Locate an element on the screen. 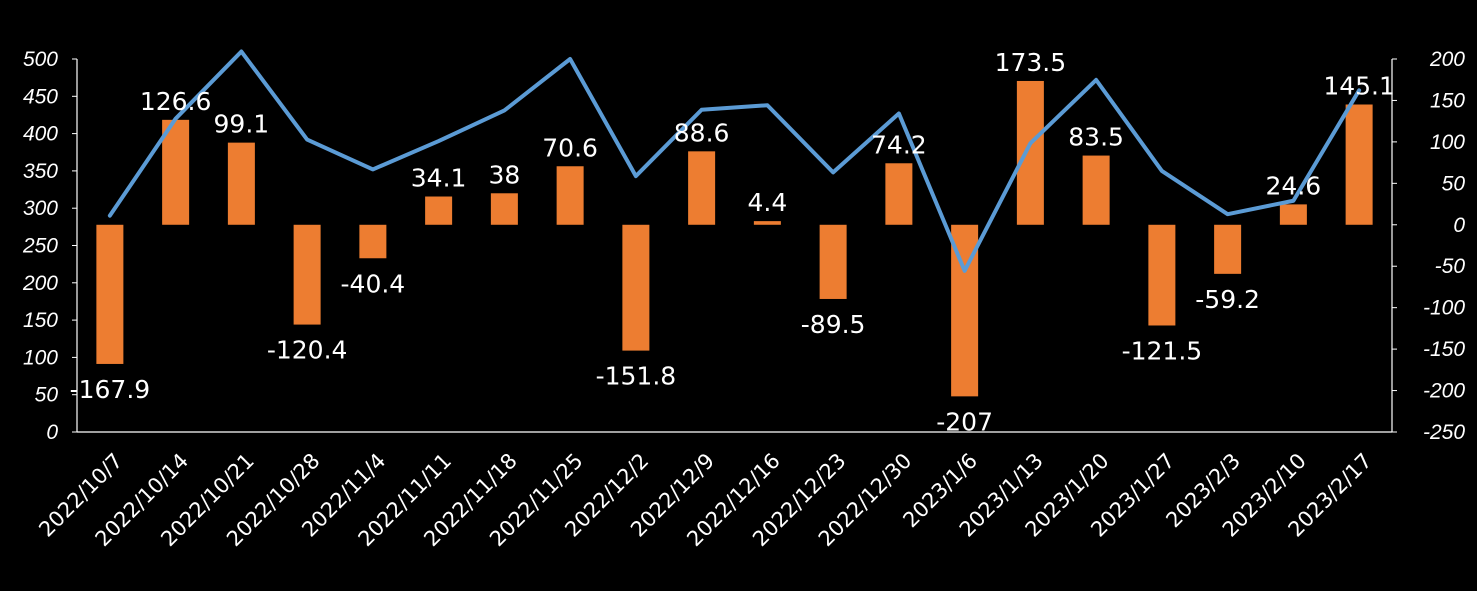 The image size is (1477, 591). data-label: 83.5 is located at coordinates (1096, 137).